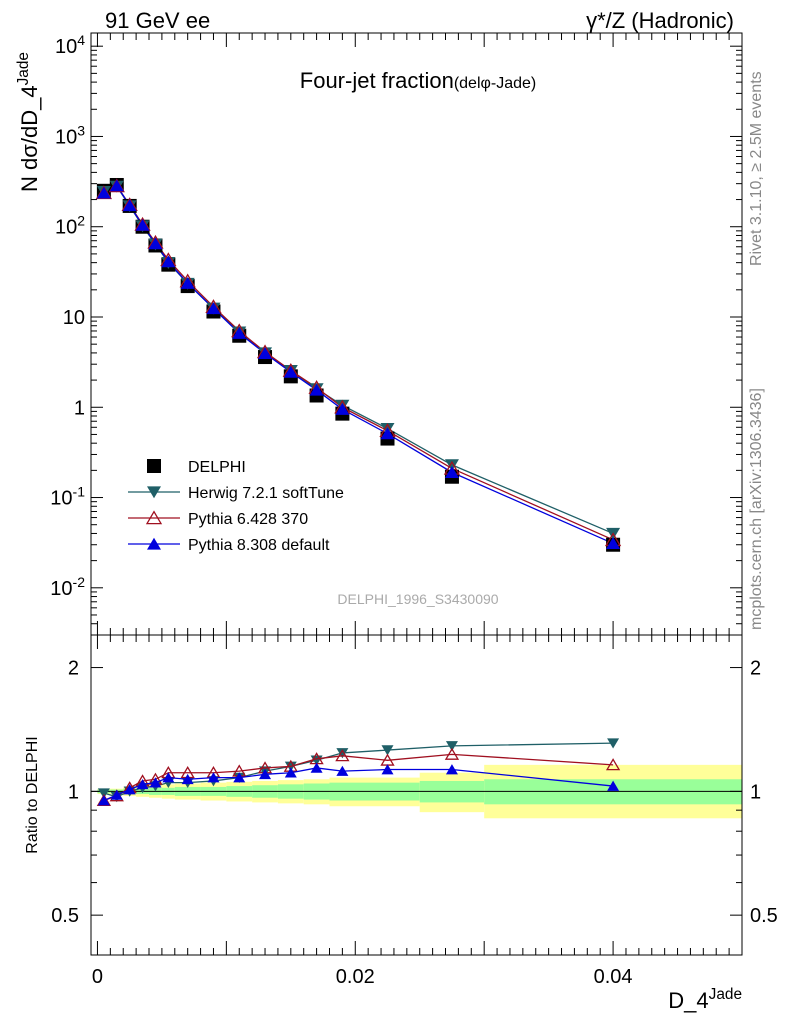 The width and height of the screenshot is (786, 1024). Describe the element at coordinates (358, 784) in the screenshot. I see `ratio-line-pythia-8-308-default` at that location.